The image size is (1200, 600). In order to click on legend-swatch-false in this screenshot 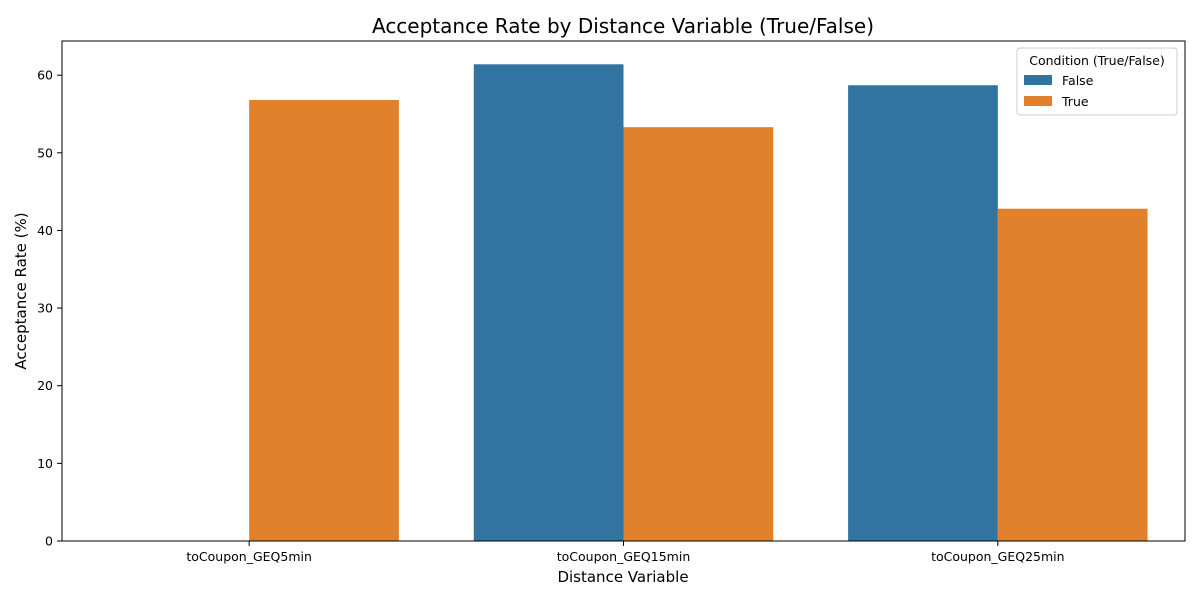, I will do `click(1038, 80)`.